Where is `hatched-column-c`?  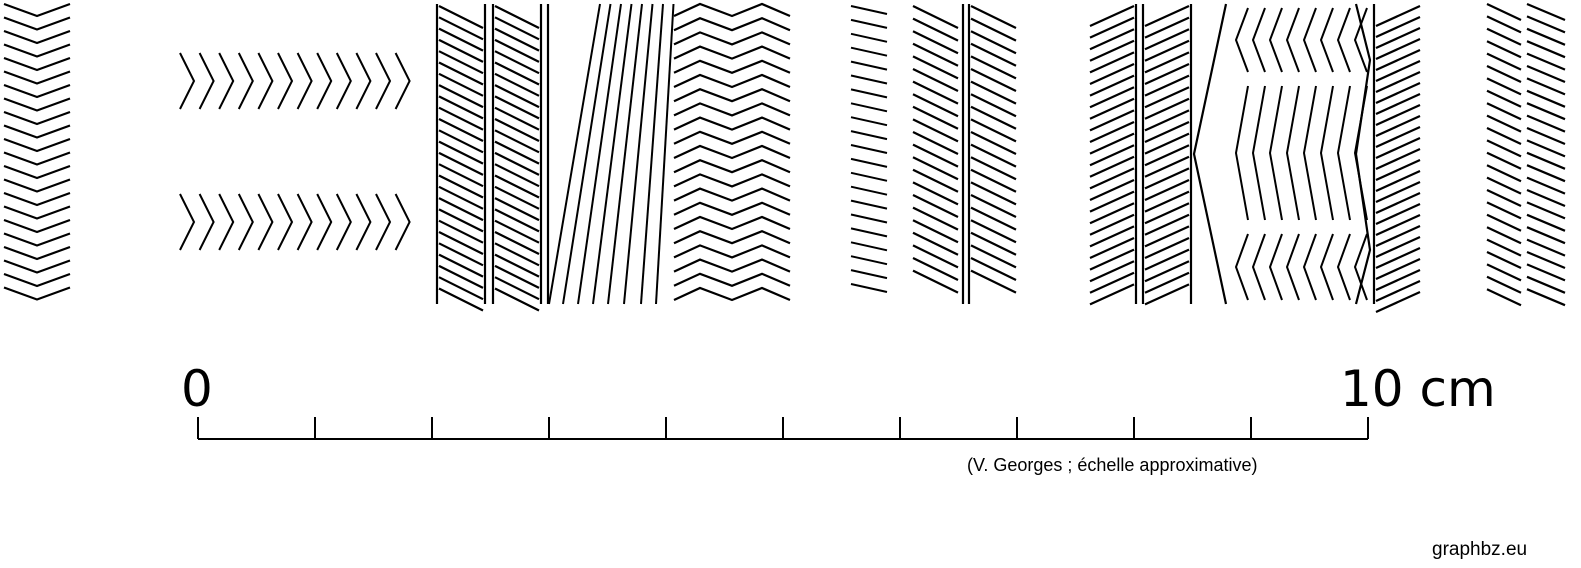 hatched-column-c is located at coordinates (992, 154).